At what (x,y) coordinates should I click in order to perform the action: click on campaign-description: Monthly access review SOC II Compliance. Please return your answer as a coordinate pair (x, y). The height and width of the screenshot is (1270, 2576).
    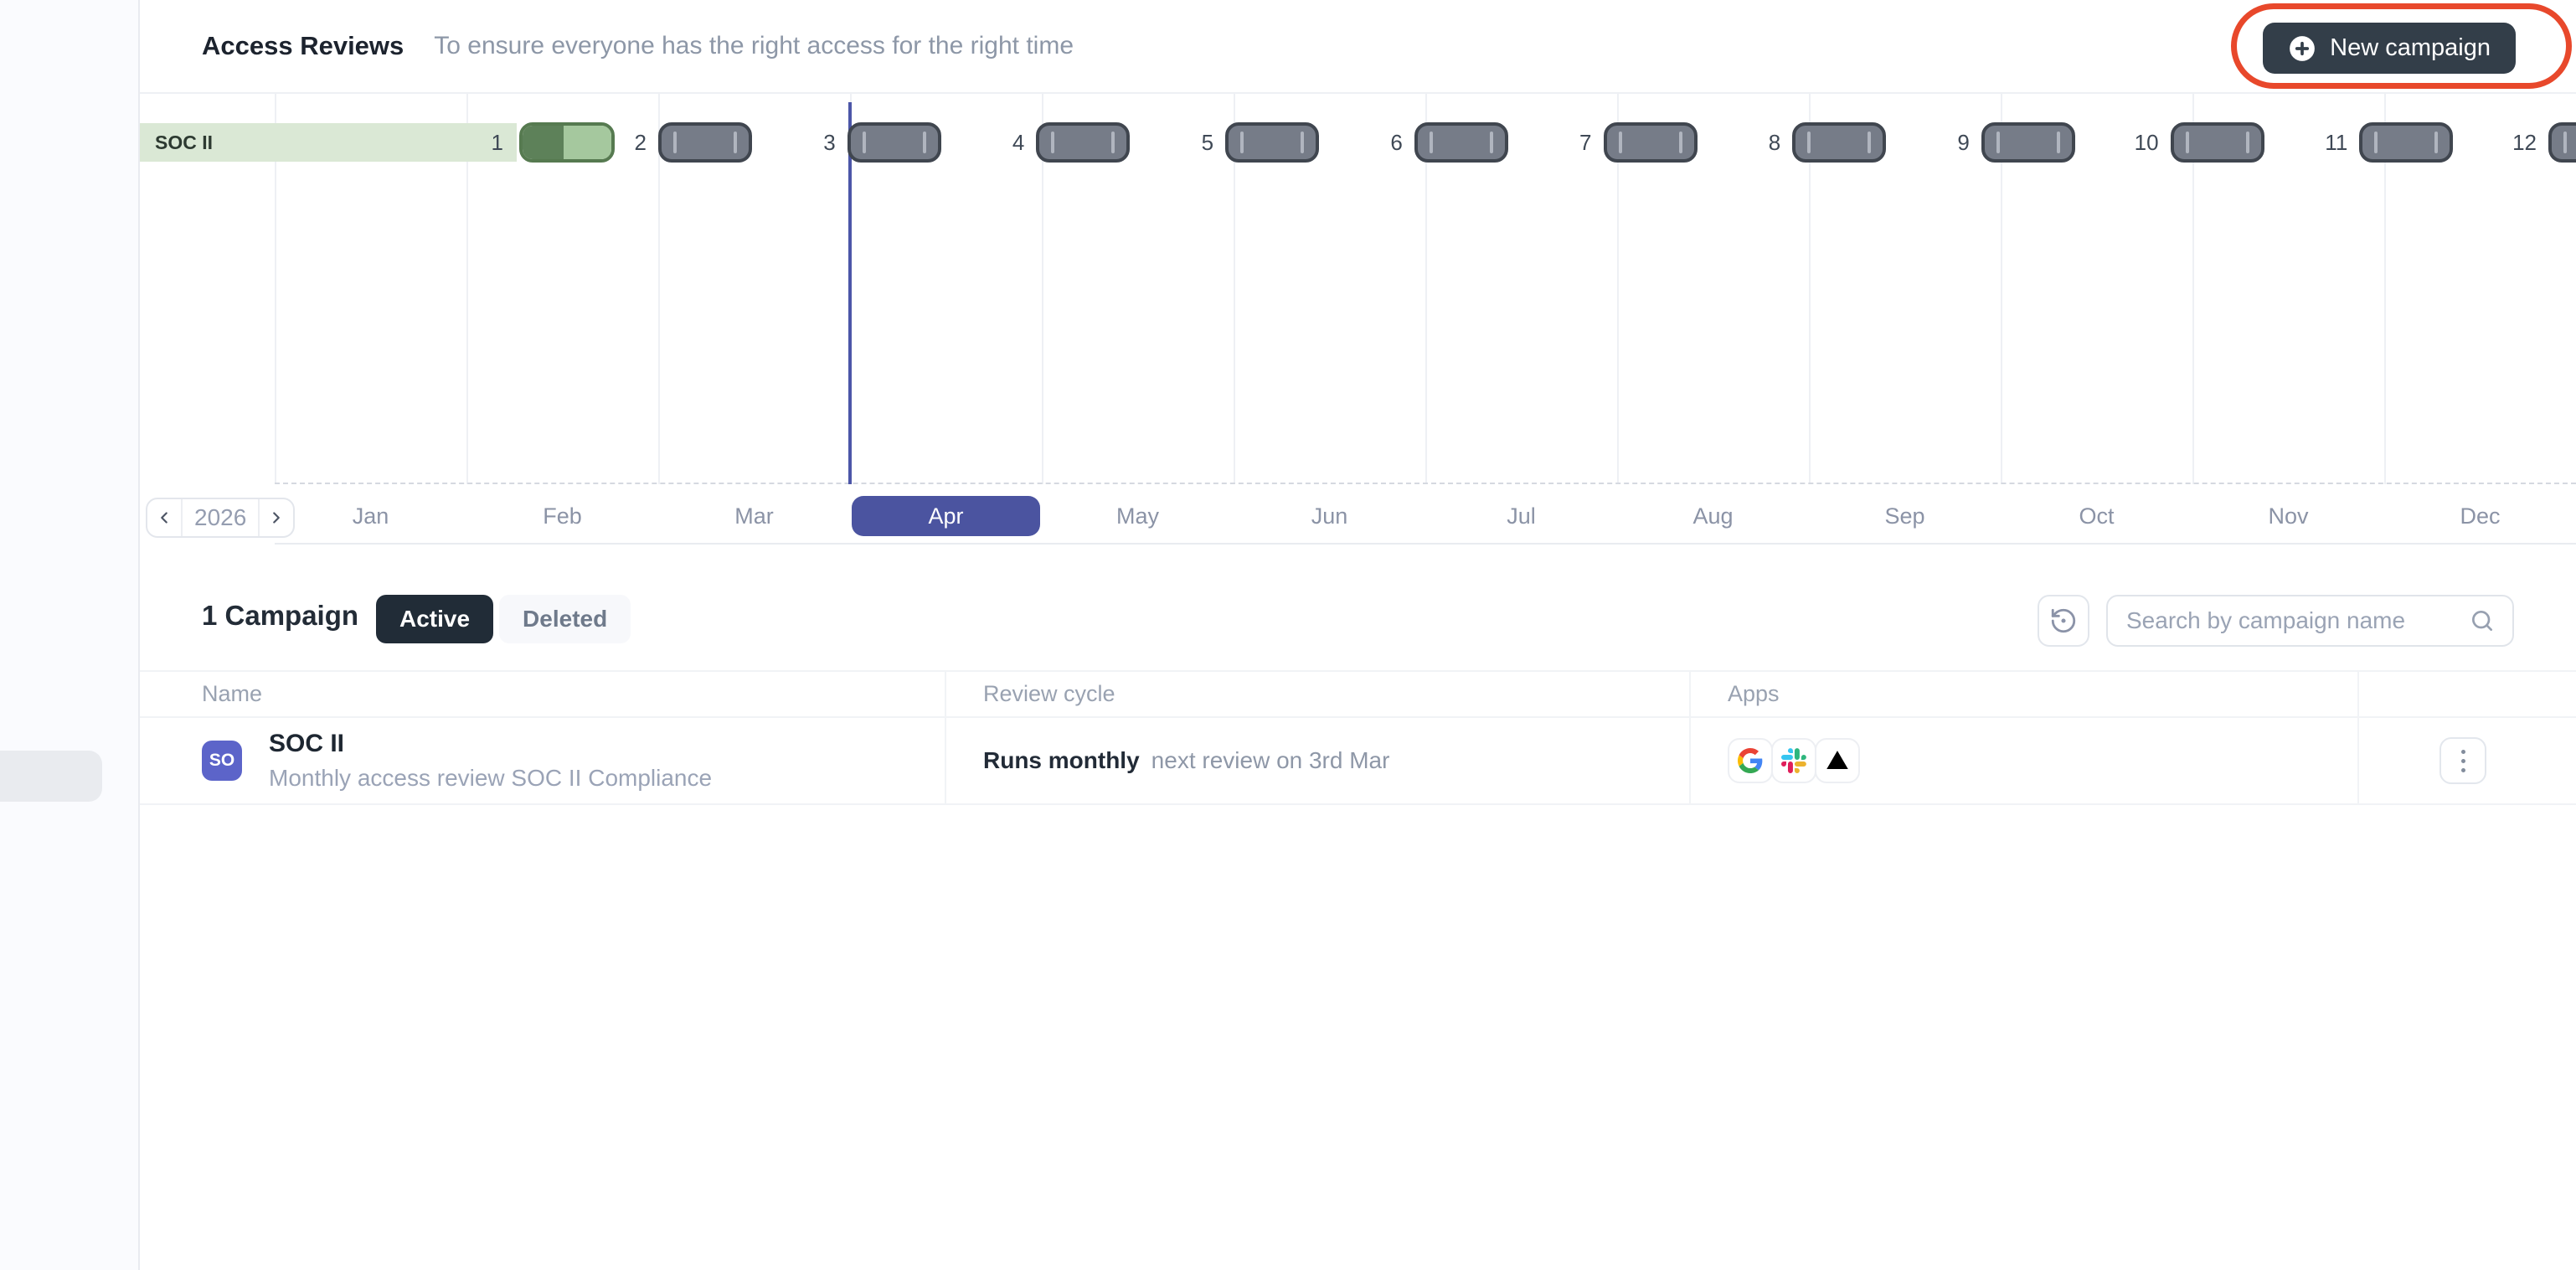
    Looking at the image, I should click on (491, 778).